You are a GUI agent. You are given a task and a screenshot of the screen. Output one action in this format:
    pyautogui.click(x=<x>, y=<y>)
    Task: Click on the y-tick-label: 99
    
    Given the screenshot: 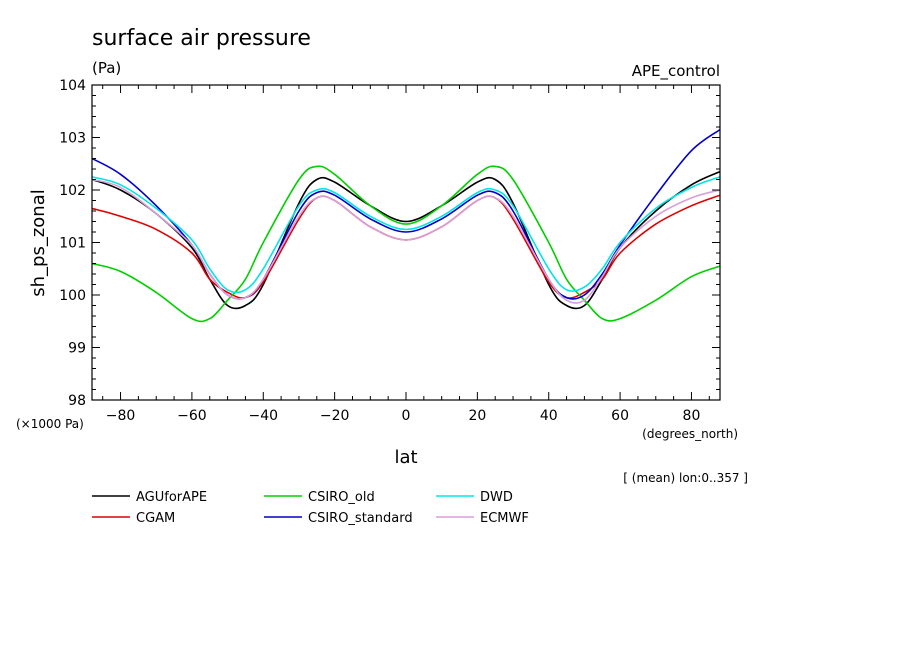 What is the action you would take?
    pyautogui.click(x=77, y=349)
    